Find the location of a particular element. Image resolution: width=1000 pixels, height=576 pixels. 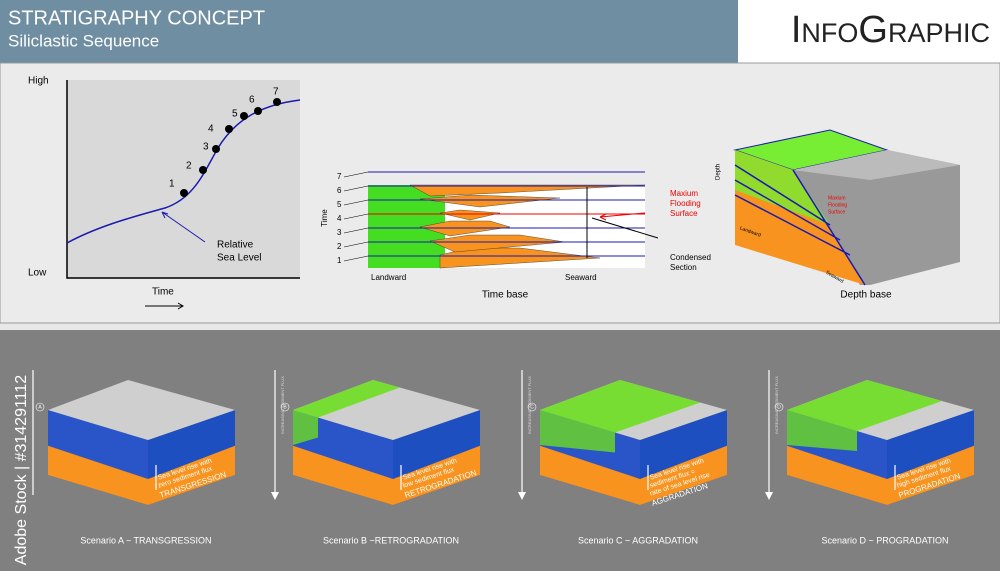

y-high: High is located at coordinates (38, 81).